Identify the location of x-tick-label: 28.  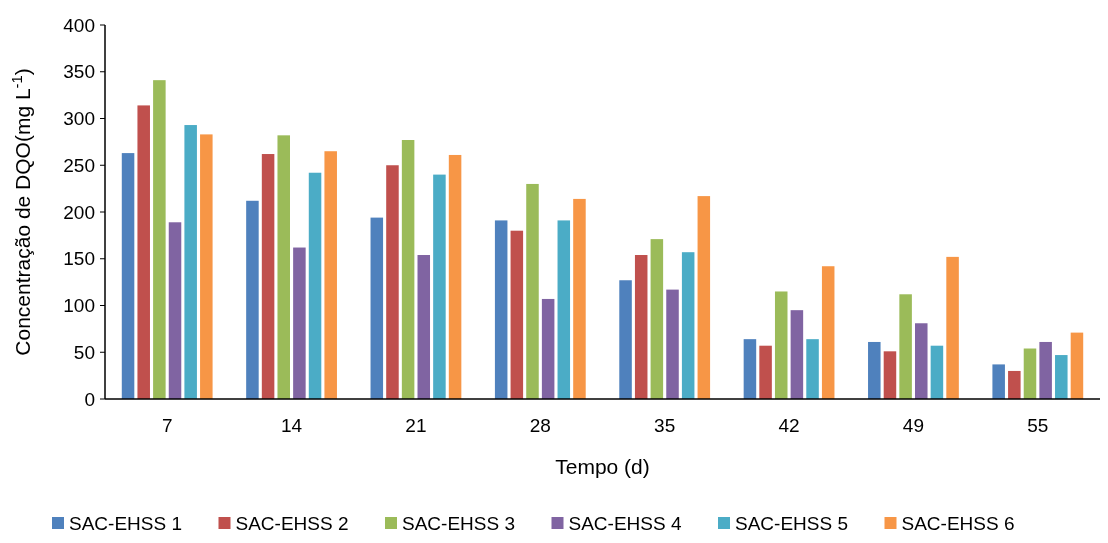
(540, 425).